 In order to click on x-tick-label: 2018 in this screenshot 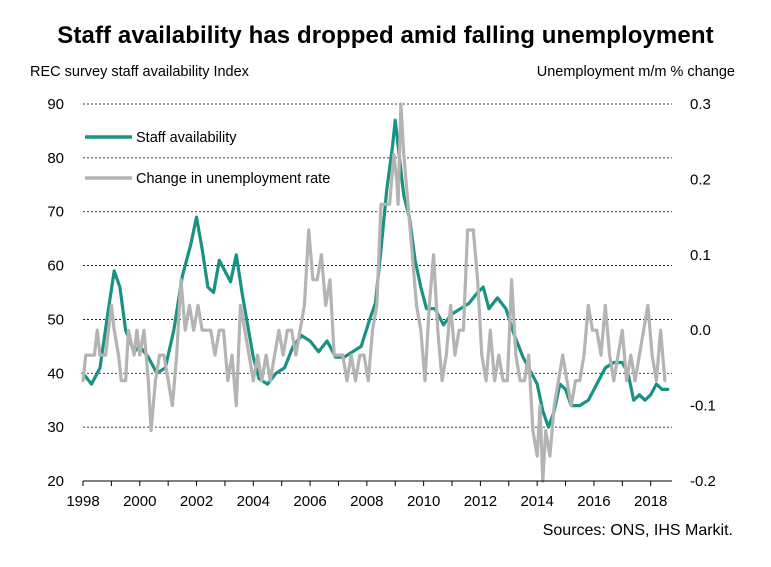, I will do `click(650, 501)`.